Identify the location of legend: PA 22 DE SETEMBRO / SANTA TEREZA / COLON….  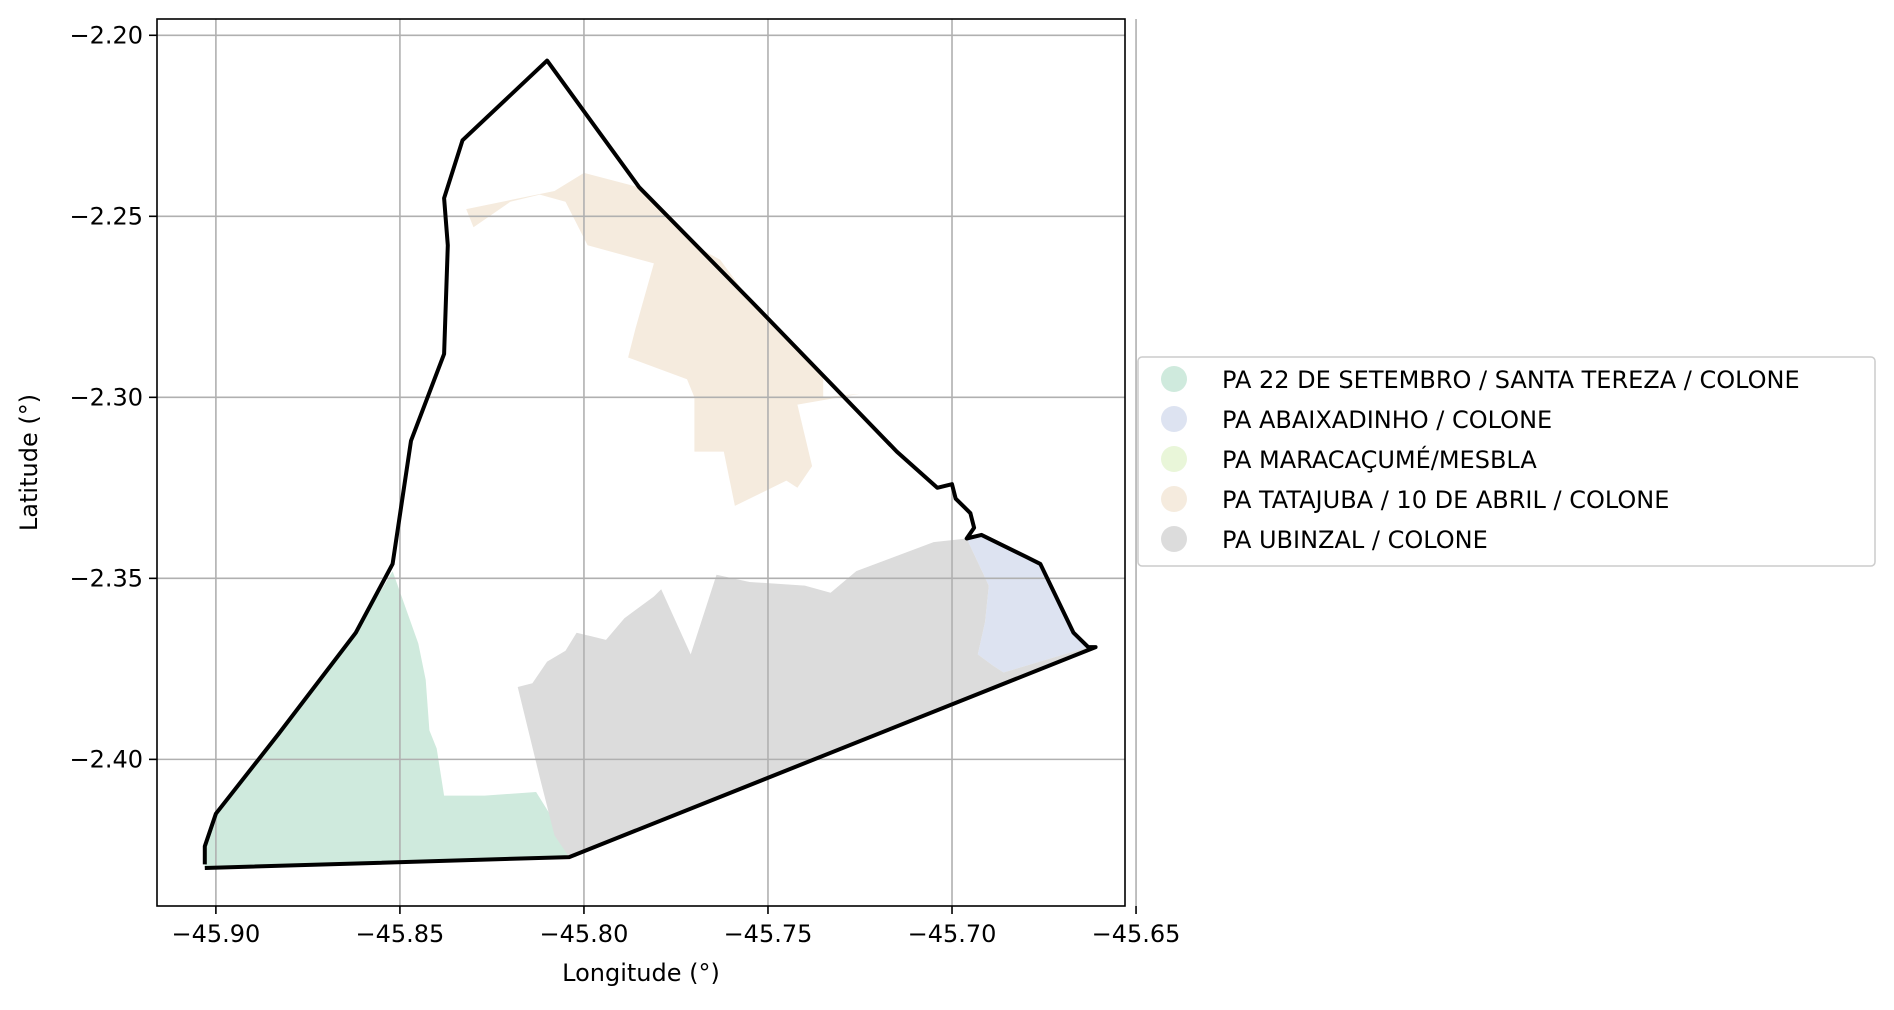
(1506, 461).